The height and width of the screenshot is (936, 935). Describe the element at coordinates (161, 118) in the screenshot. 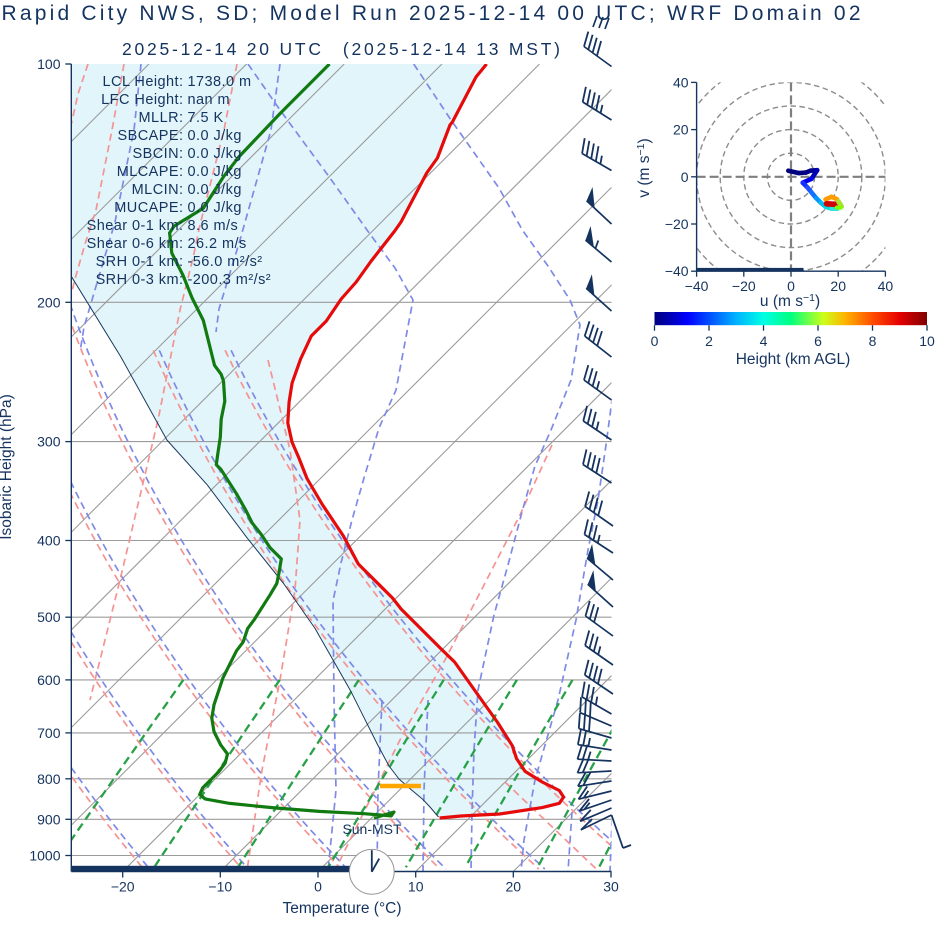

I see `svg-text: MLLR:` at that location.